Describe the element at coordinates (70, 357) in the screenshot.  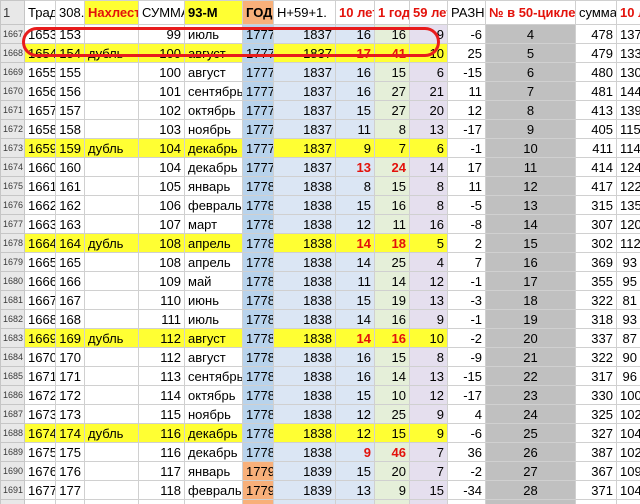
I see `cell-308: 170` at that location.